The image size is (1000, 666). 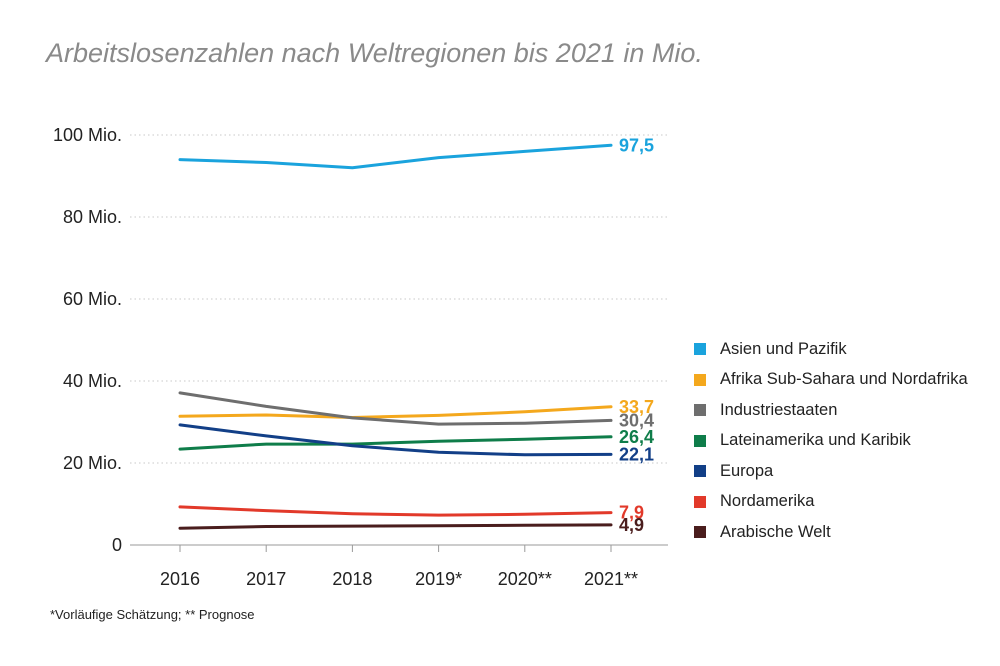 I want to click on data-label: 26,4, so click(x=636, y=437).